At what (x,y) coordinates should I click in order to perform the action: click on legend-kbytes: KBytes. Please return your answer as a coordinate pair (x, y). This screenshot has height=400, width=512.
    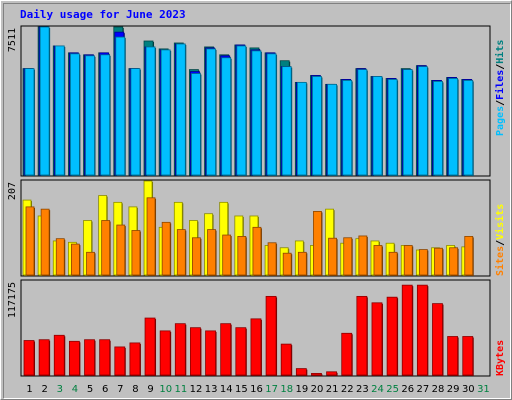
    Looking at the image, I should click on (500, 358).